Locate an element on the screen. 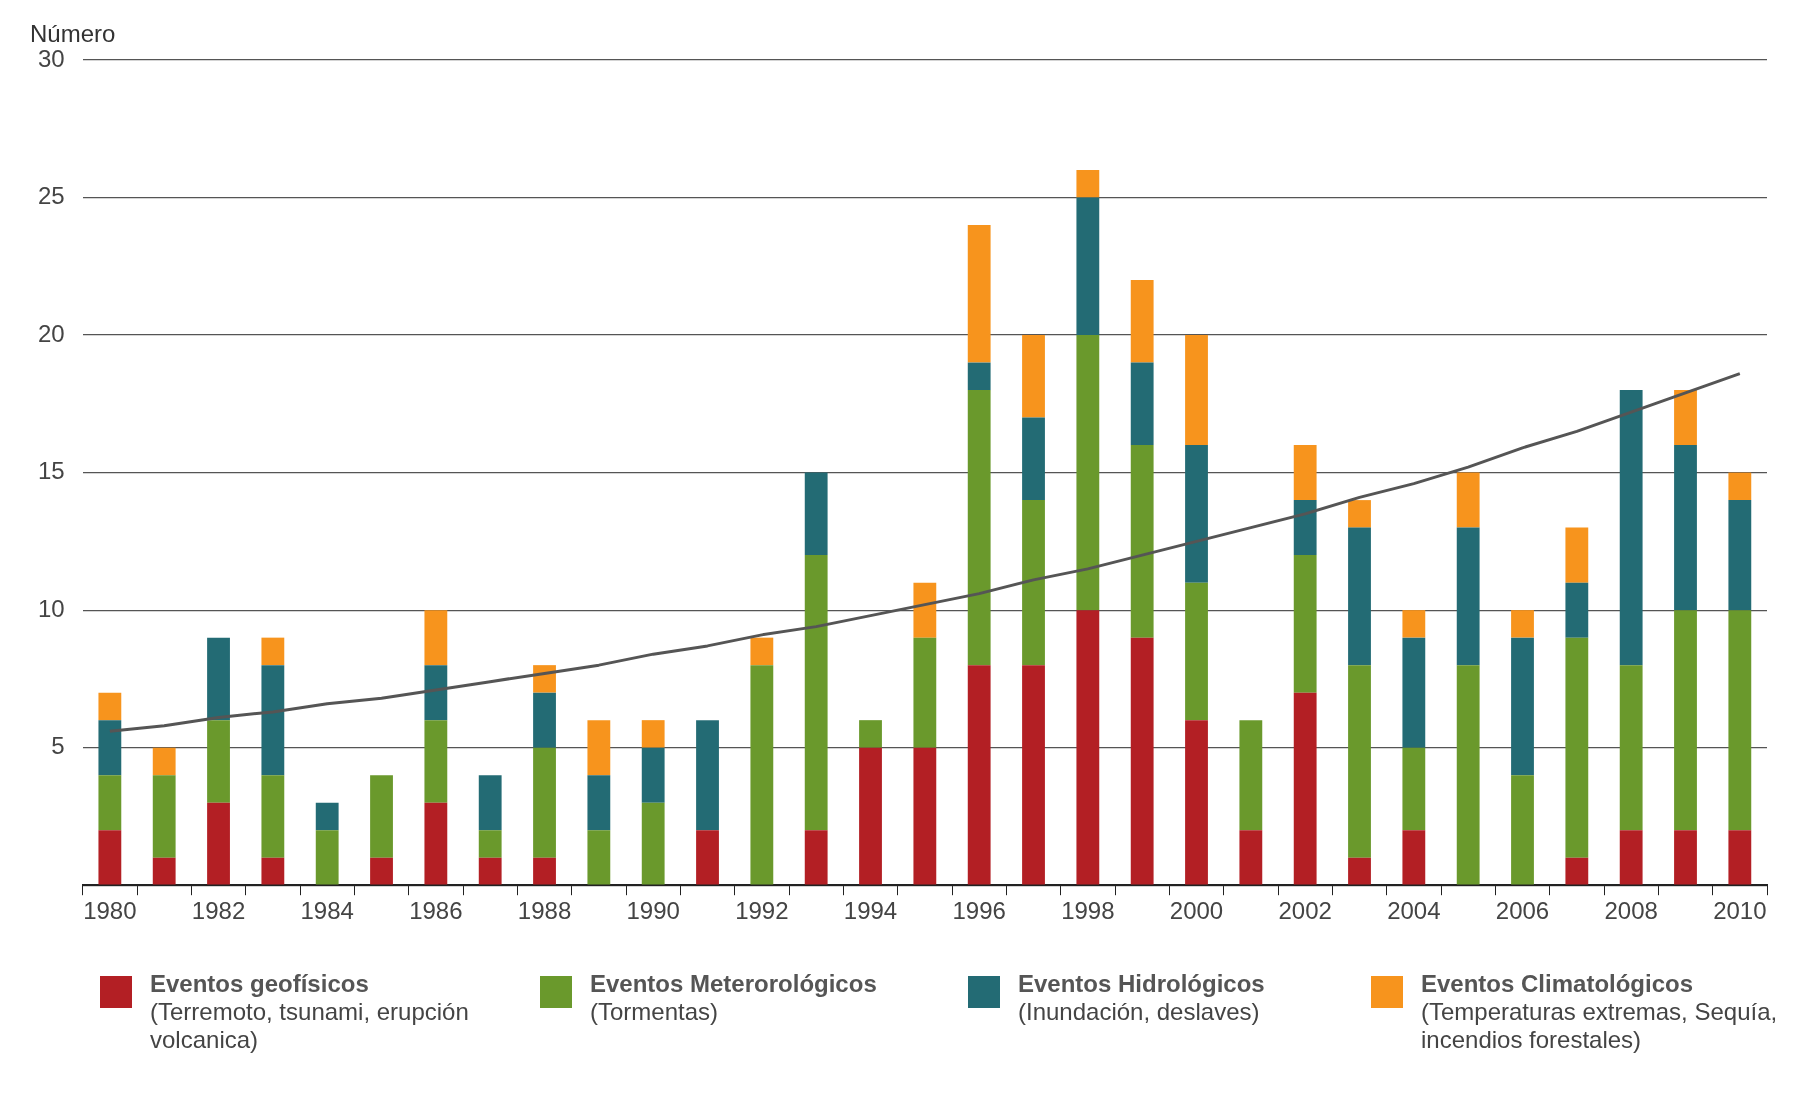  legend-label: Eventos geofísicos (Terremoto, tsunami, erupción volcanica) is located at coordinates (310, 1012).